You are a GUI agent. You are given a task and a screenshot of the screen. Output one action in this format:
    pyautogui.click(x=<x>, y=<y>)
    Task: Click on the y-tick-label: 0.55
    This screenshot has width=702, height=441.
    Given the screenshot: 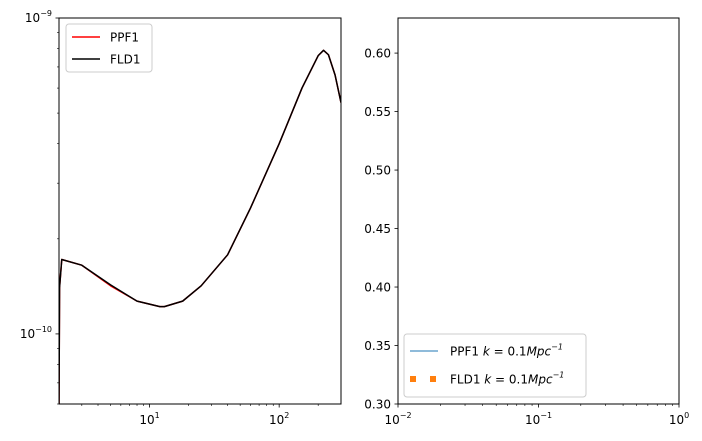 What is the action you would take?
    pyautogui.click(x=377, y=112)
    